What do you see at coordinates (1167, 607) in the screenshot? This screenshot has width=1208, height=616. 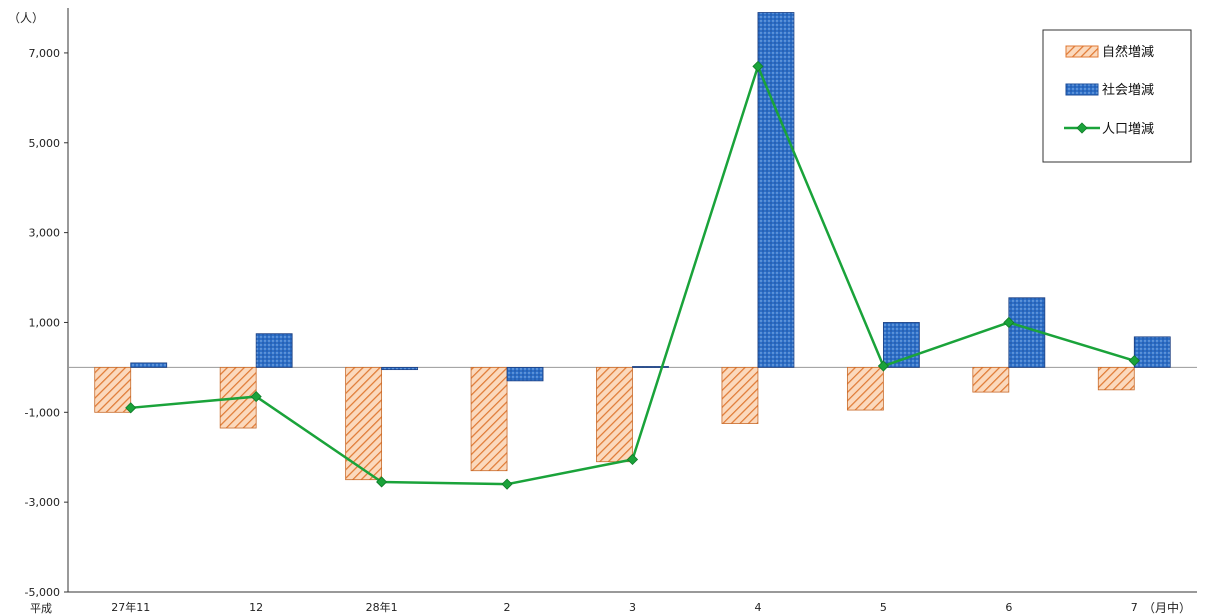 I see `x-unit-label: （月中）` at bounding box center [1167, 607].